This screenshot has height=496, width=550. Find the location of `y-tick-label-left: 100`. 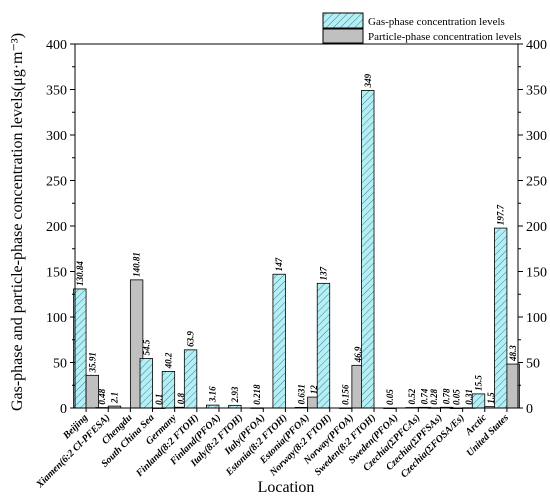

y-tick-label-left: 100 is located at coordinates (56, 318).